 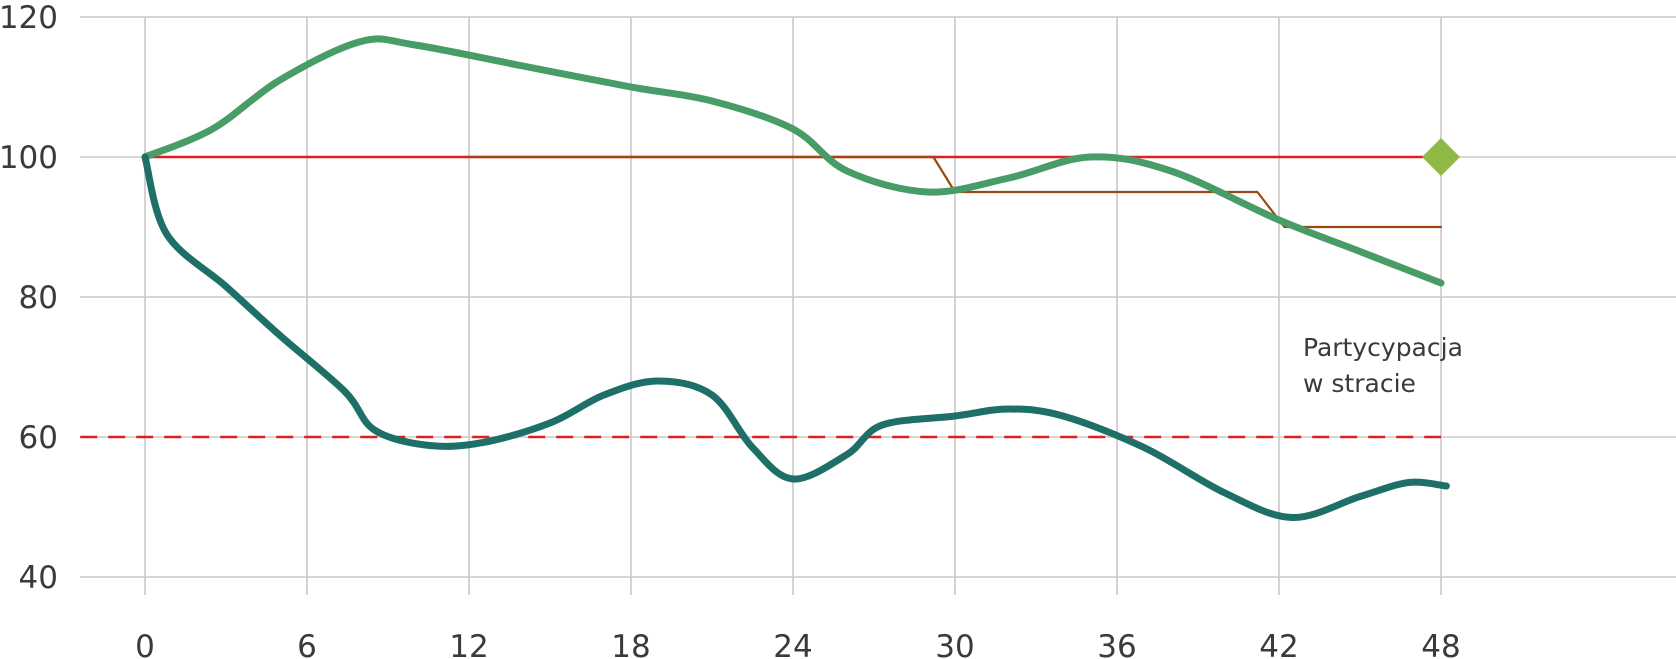 What do you see at coordinates (1116, 644) in the screenshot?
I see `x-tick-label: 36` at bounding box center [1116, 644].